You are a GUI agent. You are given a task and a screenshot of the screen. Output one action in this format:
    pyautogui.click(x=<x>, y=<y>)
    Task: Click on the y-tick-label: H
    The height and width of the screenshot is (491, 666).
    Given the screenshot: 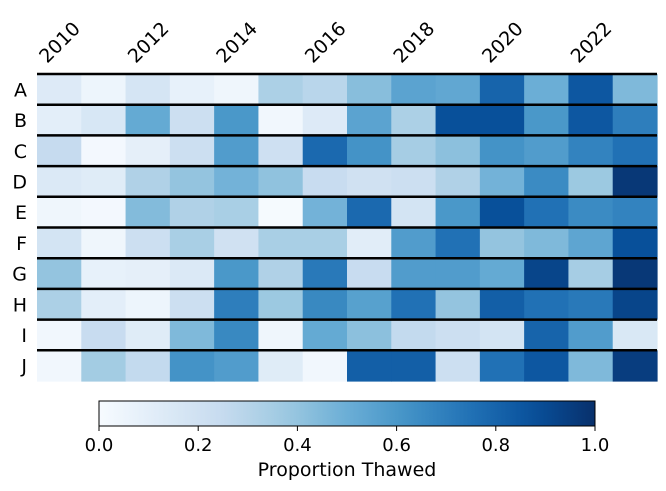 What is the action you would take?
    pyautogui.click(x=20, y=305)
    